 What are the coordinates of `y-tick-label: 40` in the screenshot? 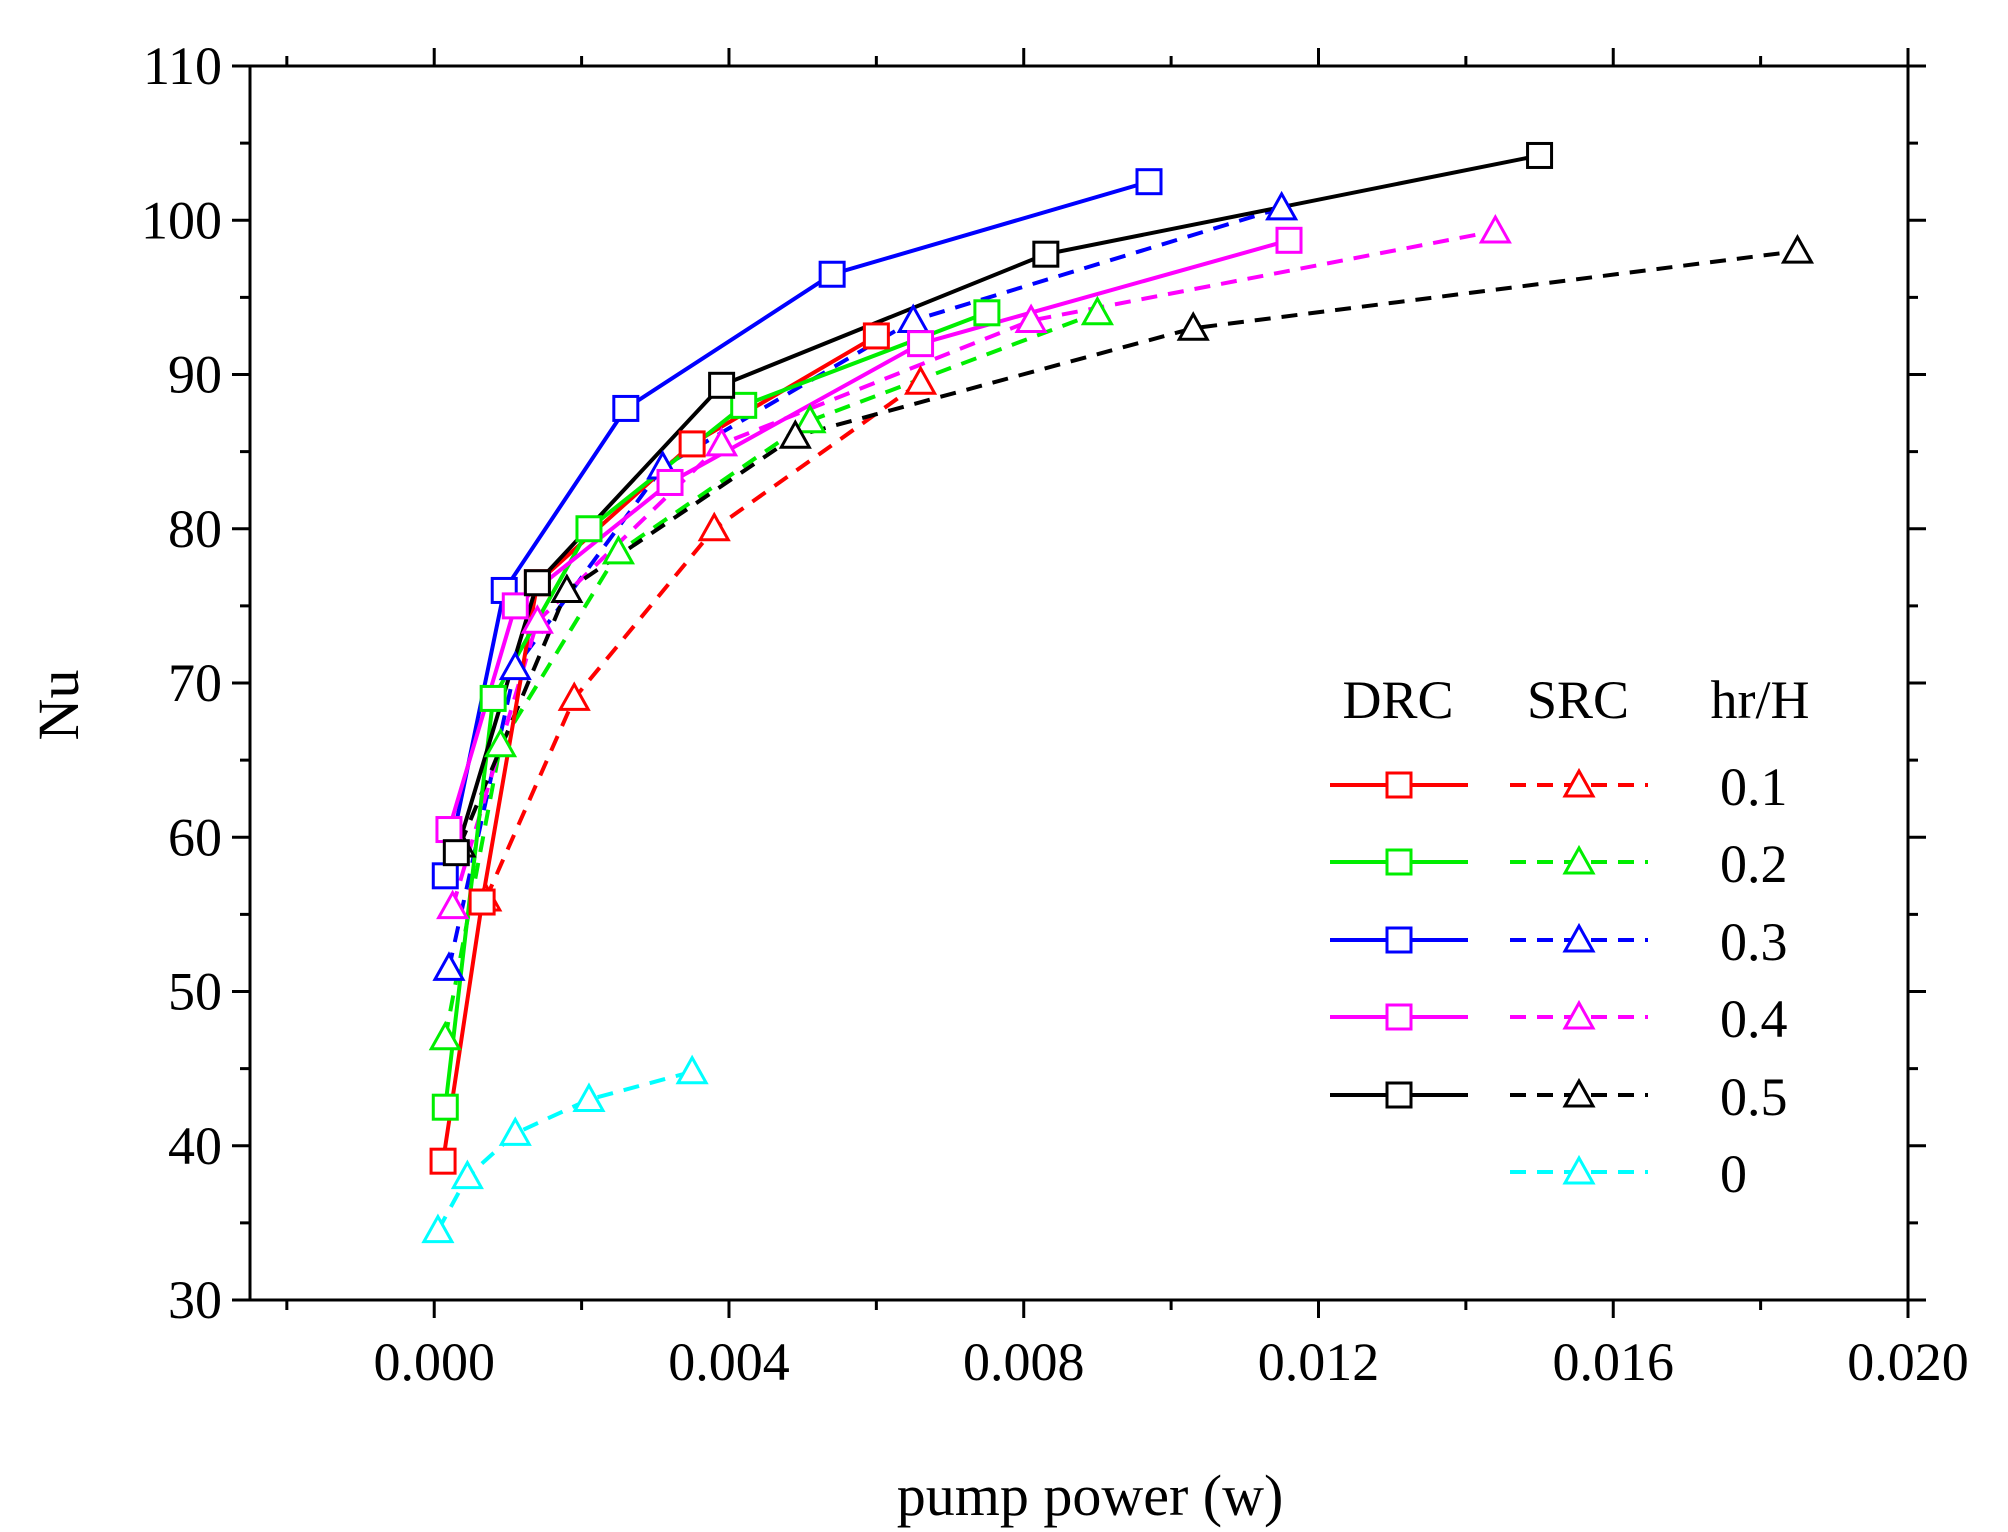 It's located at (195, 1146).